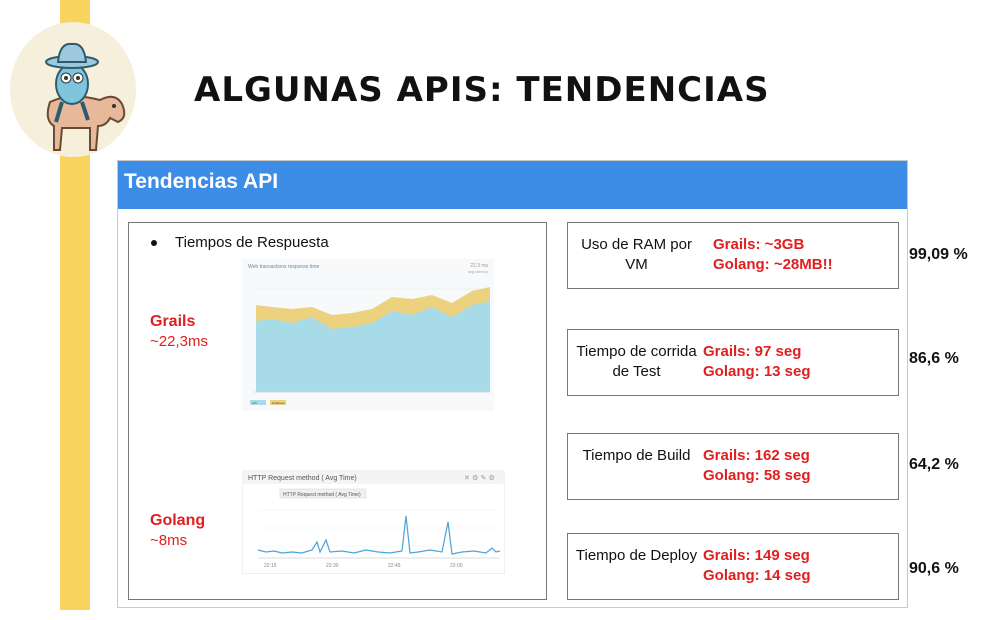 The width and height of the screenshot is (982, 620). Describe the element at coordinates (482, 90) in the screenshot. I see `page-title: ALGUNAS APIS: TENDENCIAS` at that location.